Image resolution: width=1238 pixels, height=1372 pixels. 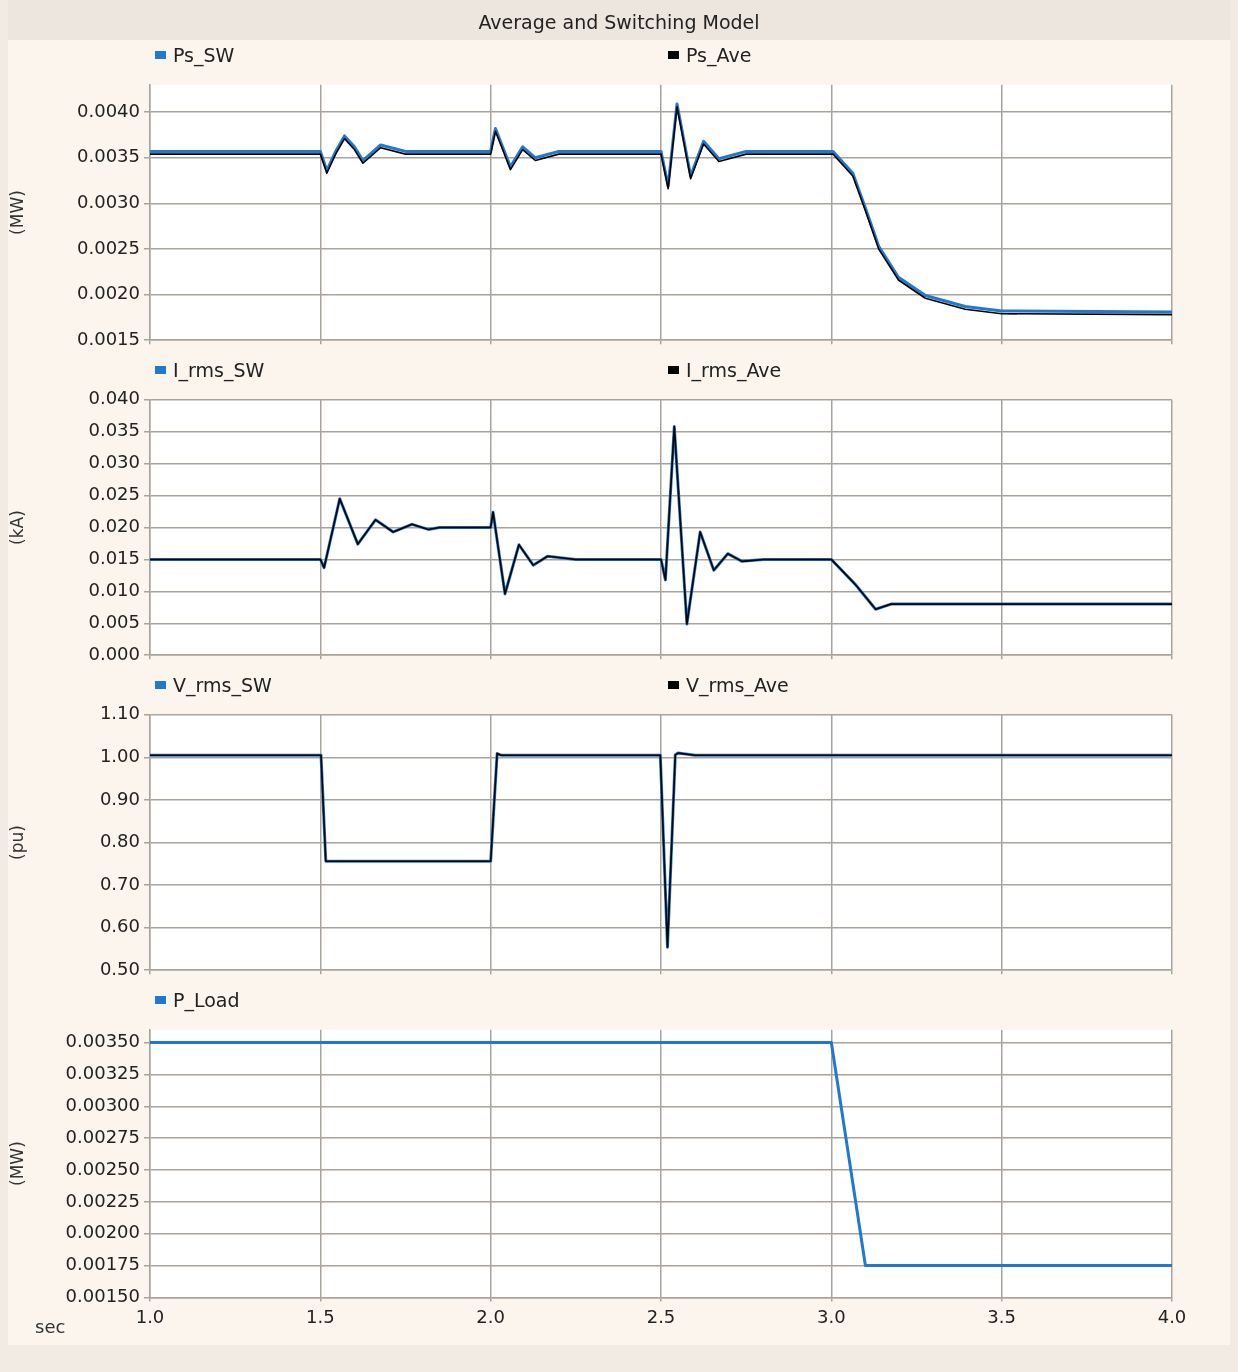 What do you see at coordinates (734, 370) in the screenshot?
I see `legend-label: I_rms_Ave` at bounding box center [734, 370].